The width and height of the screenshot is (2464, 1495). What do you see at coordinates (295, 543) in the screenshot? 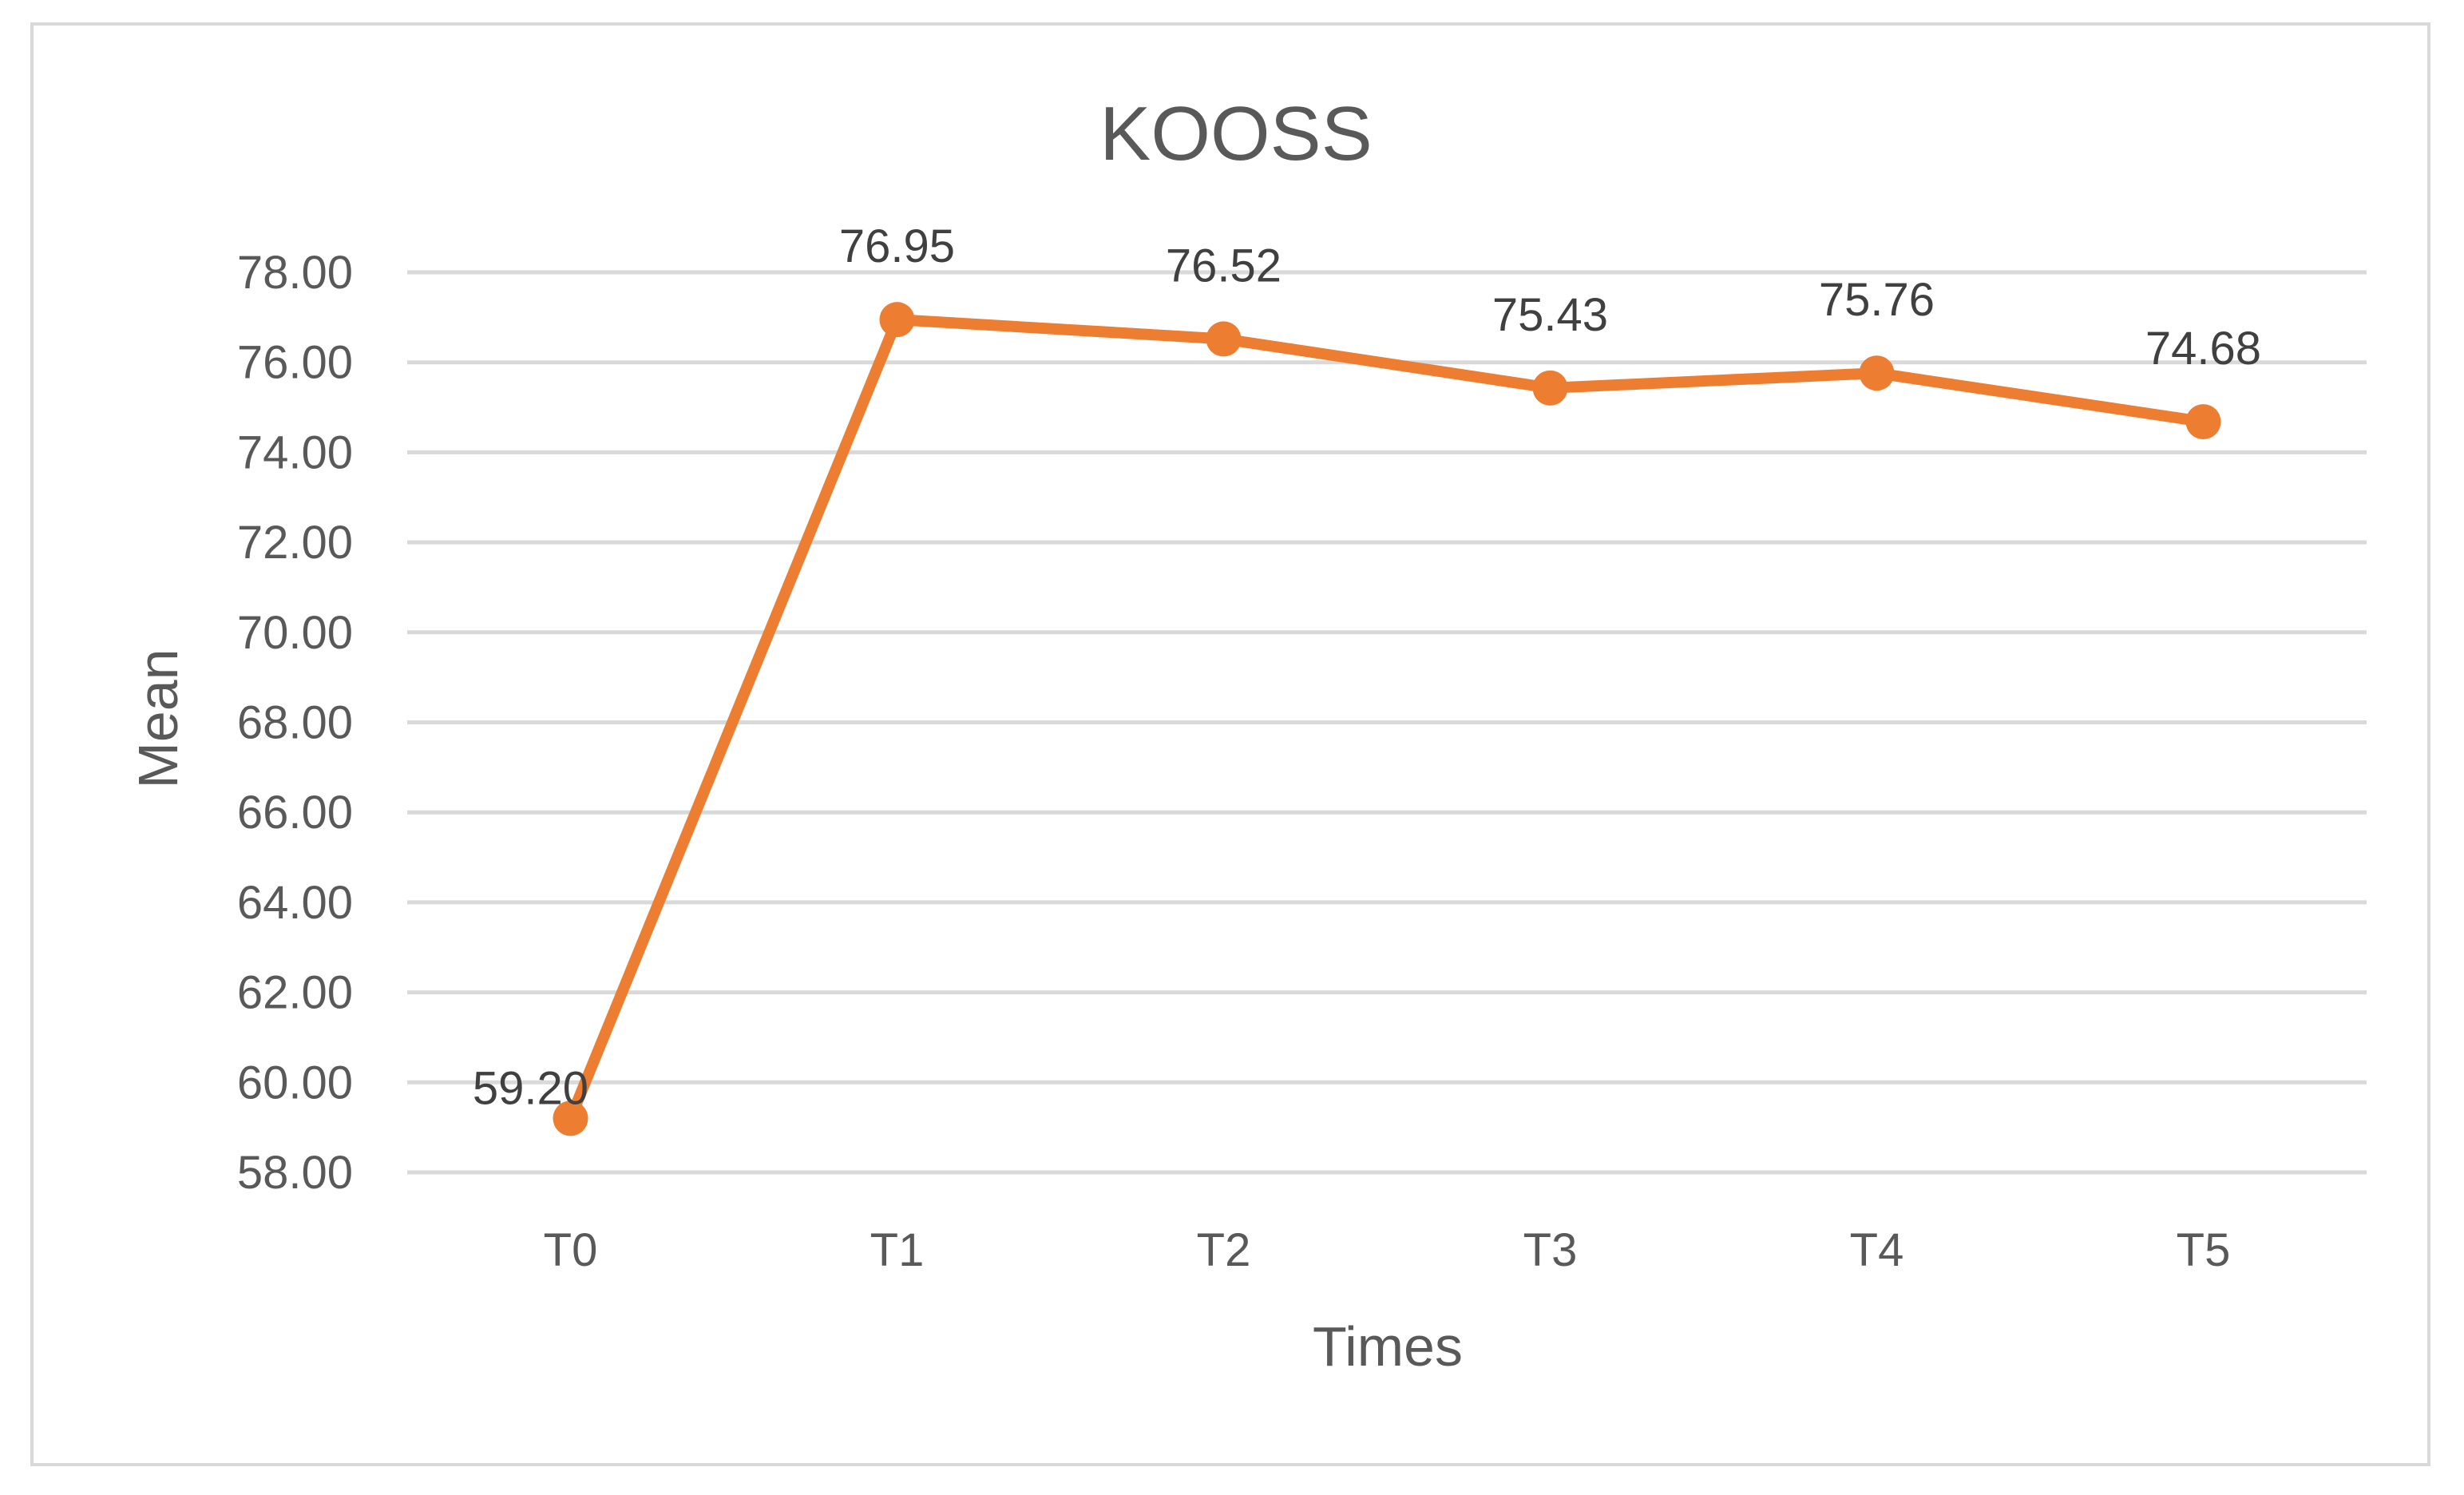
I see `y-tick-label: 72.00` at bounding box center [295, 543].